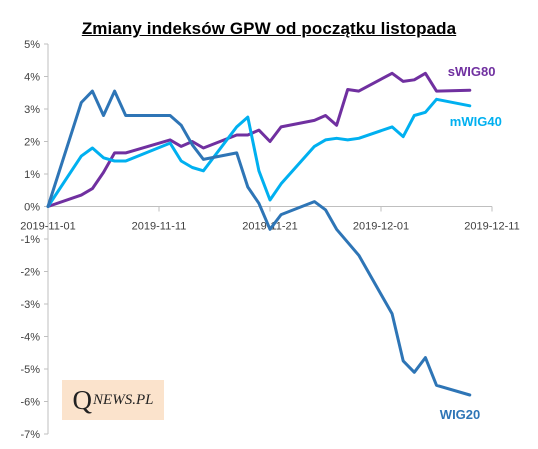 The height and width of the screenshot is (449, 538). I want to click on y-tick-label: 4%, so click(32, 78).